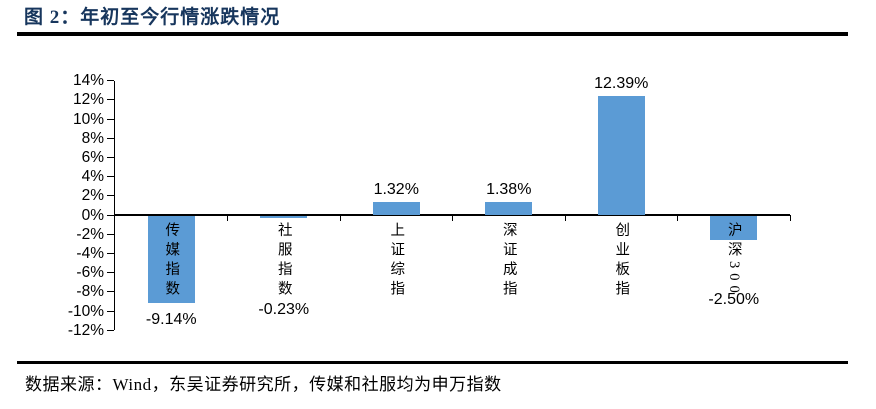  What do you see at coordinates (152, 17) in the screenshot?
I see `figure-title: 图 2：年初至今行情涨跌情况` at bounding box center [152, 17].